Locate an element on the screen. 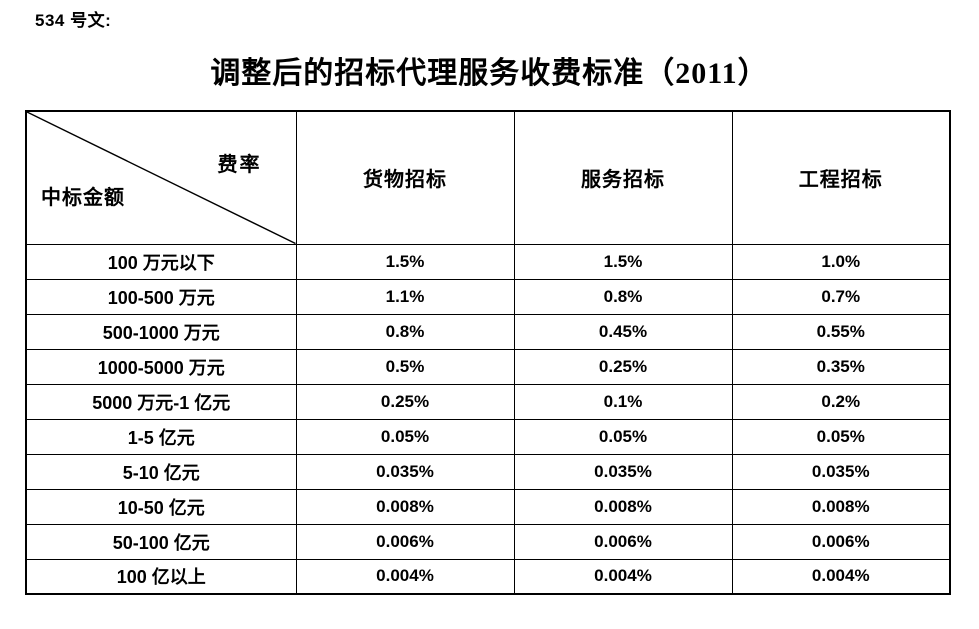 The height and width of the screenshot is (629, 979). table-row: 100 万元以下 1.5% 1.5% 1.0% is located at coordinates (488, 261).